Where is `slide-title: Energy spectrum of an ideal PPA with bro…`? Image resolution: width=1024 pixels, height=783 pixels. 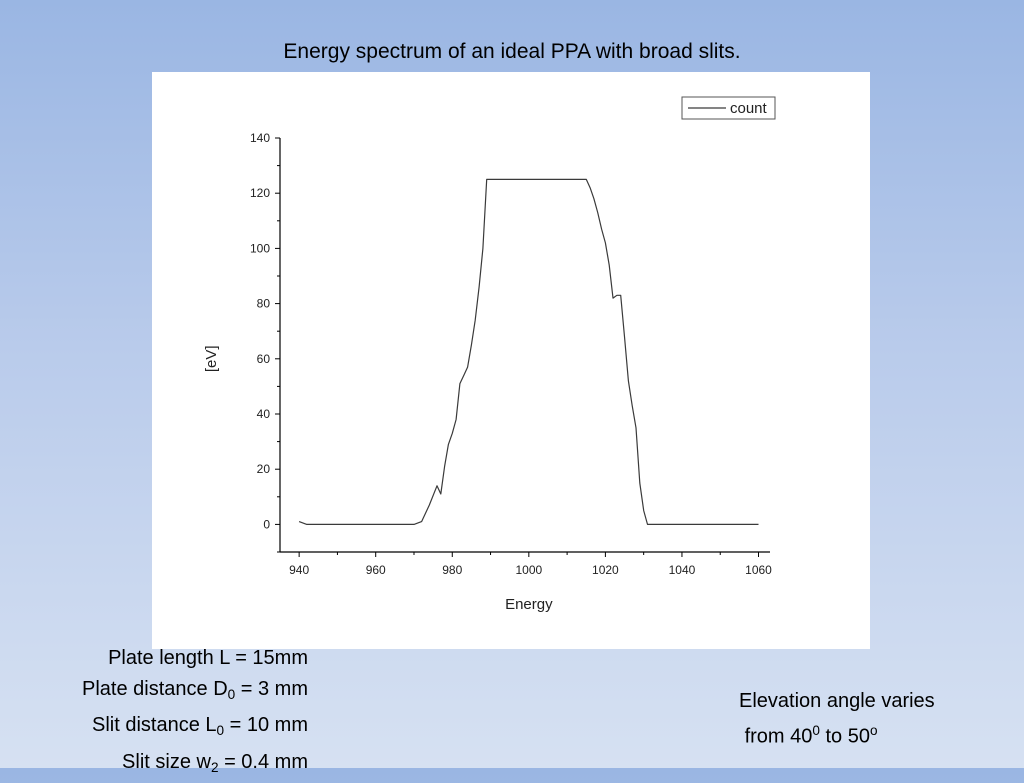
slide-title: Energy spectrum of an ideal PPA with bro… is located at coordinates (512, 51).